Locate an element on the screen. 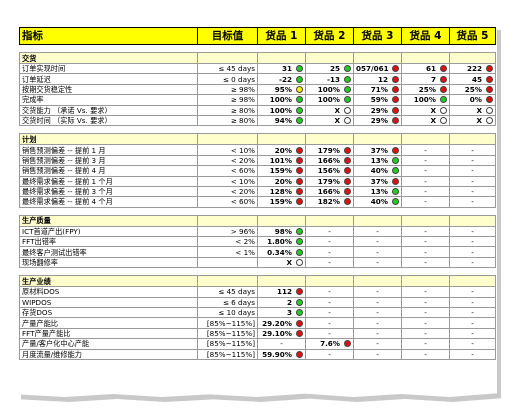  goods-5-cell: X is located at coordinates (472, 120).